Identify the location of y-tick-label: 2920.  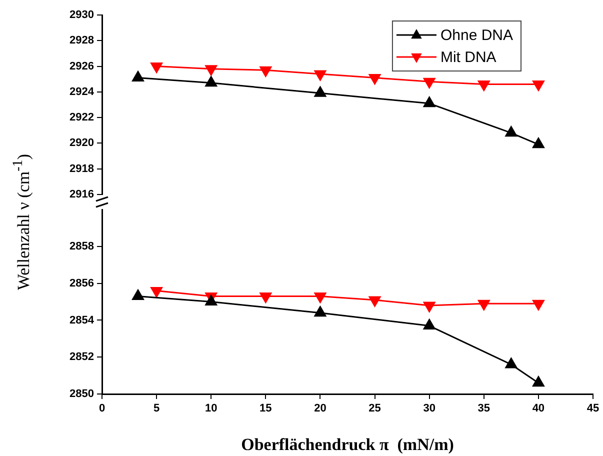
(82, 143).